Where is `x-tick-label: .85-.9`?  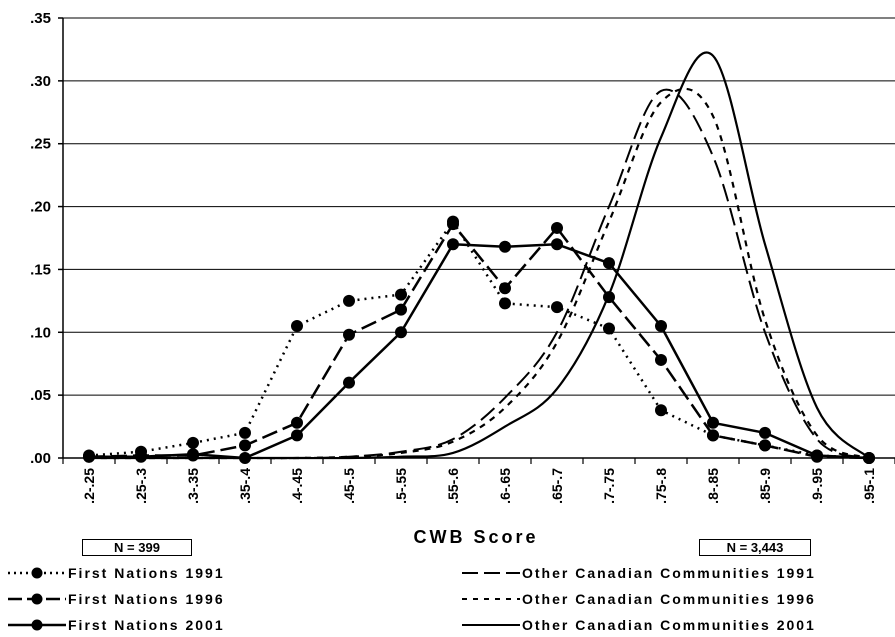
x-tick-label: .85-.9 is located at coordinates (765, 486).